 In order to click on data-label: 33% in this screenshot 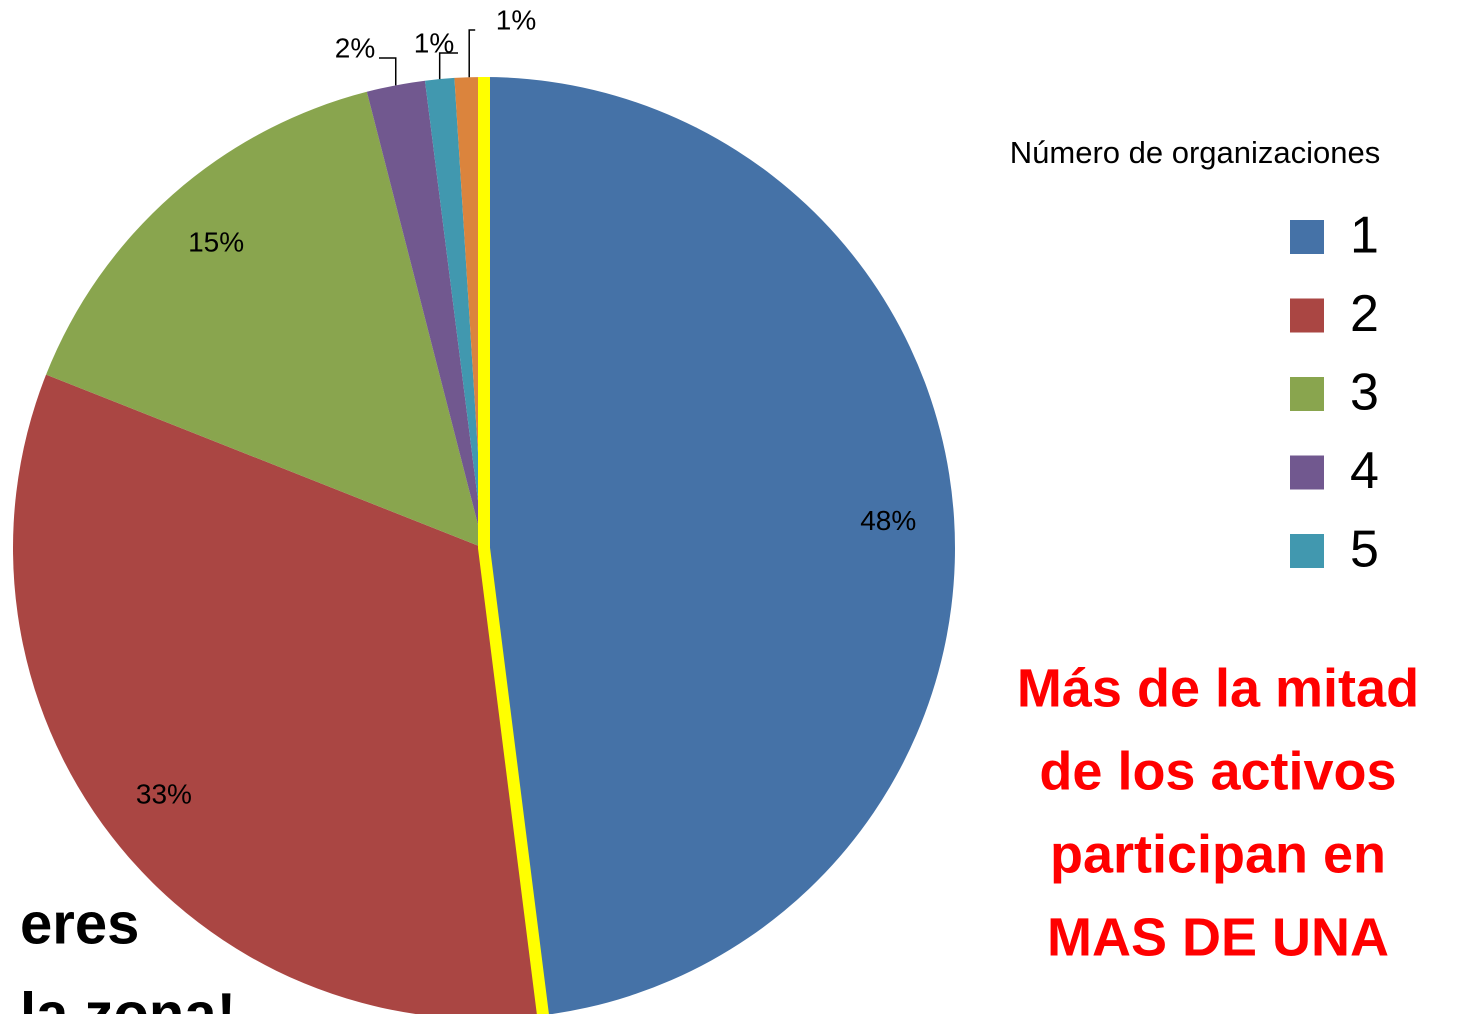, I will do `click(164, 794)`.